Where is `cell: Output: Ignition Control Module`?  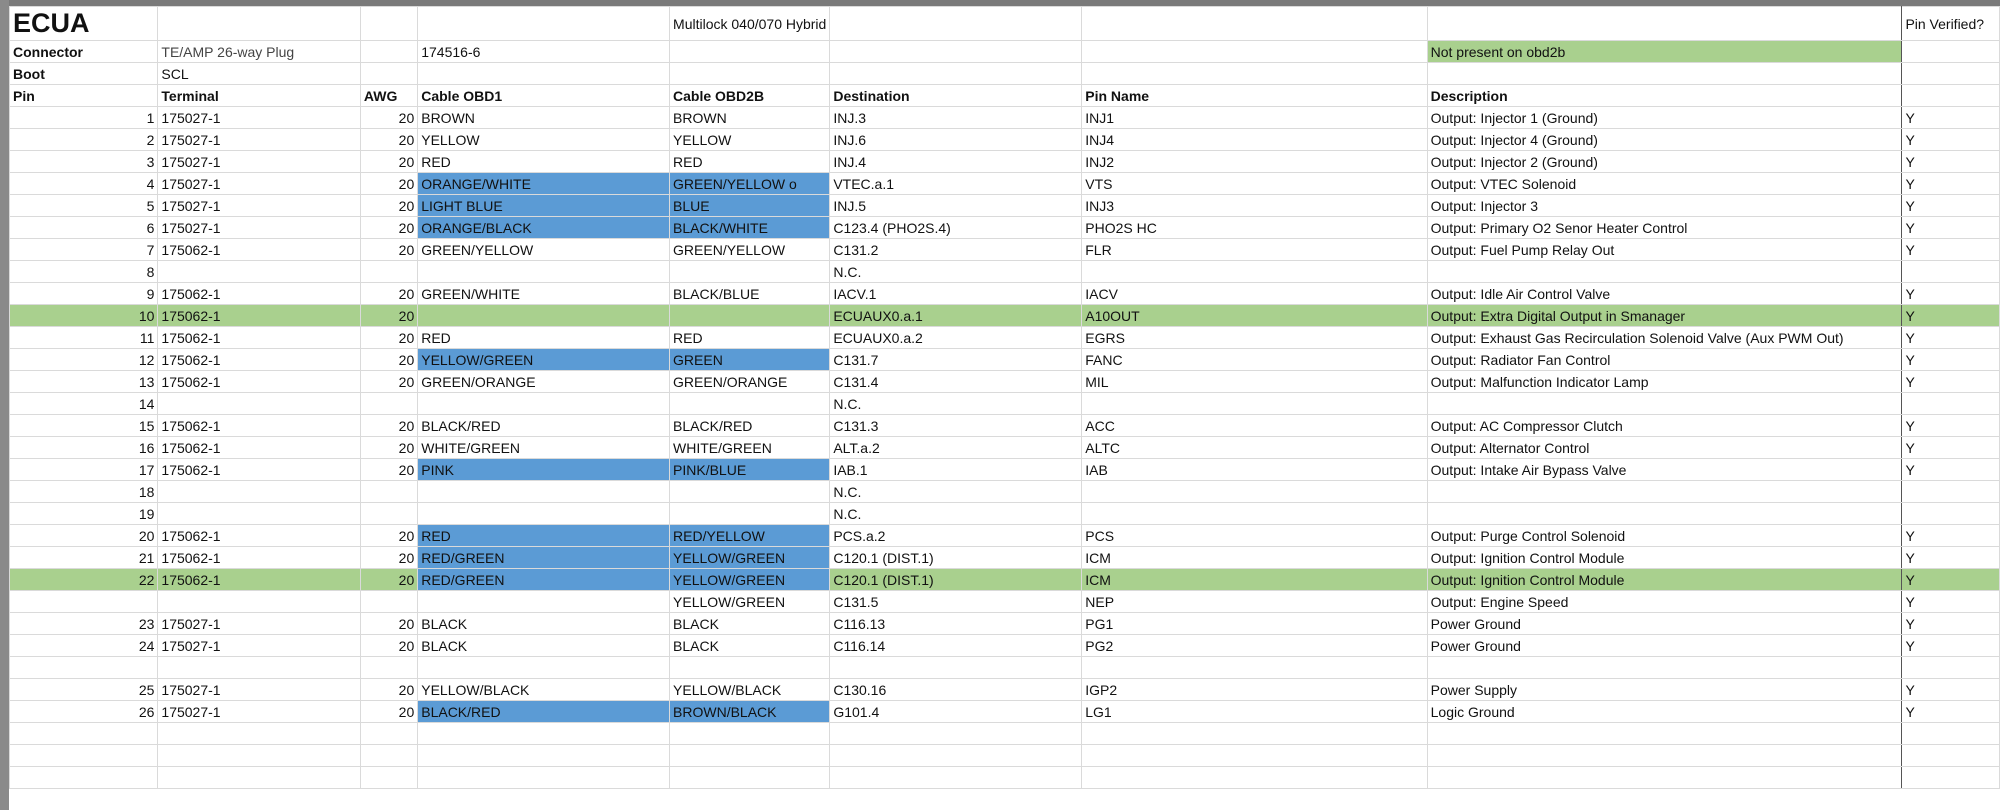
cell: Output: Ignition Control Module is located at coordinates (1664, 579).